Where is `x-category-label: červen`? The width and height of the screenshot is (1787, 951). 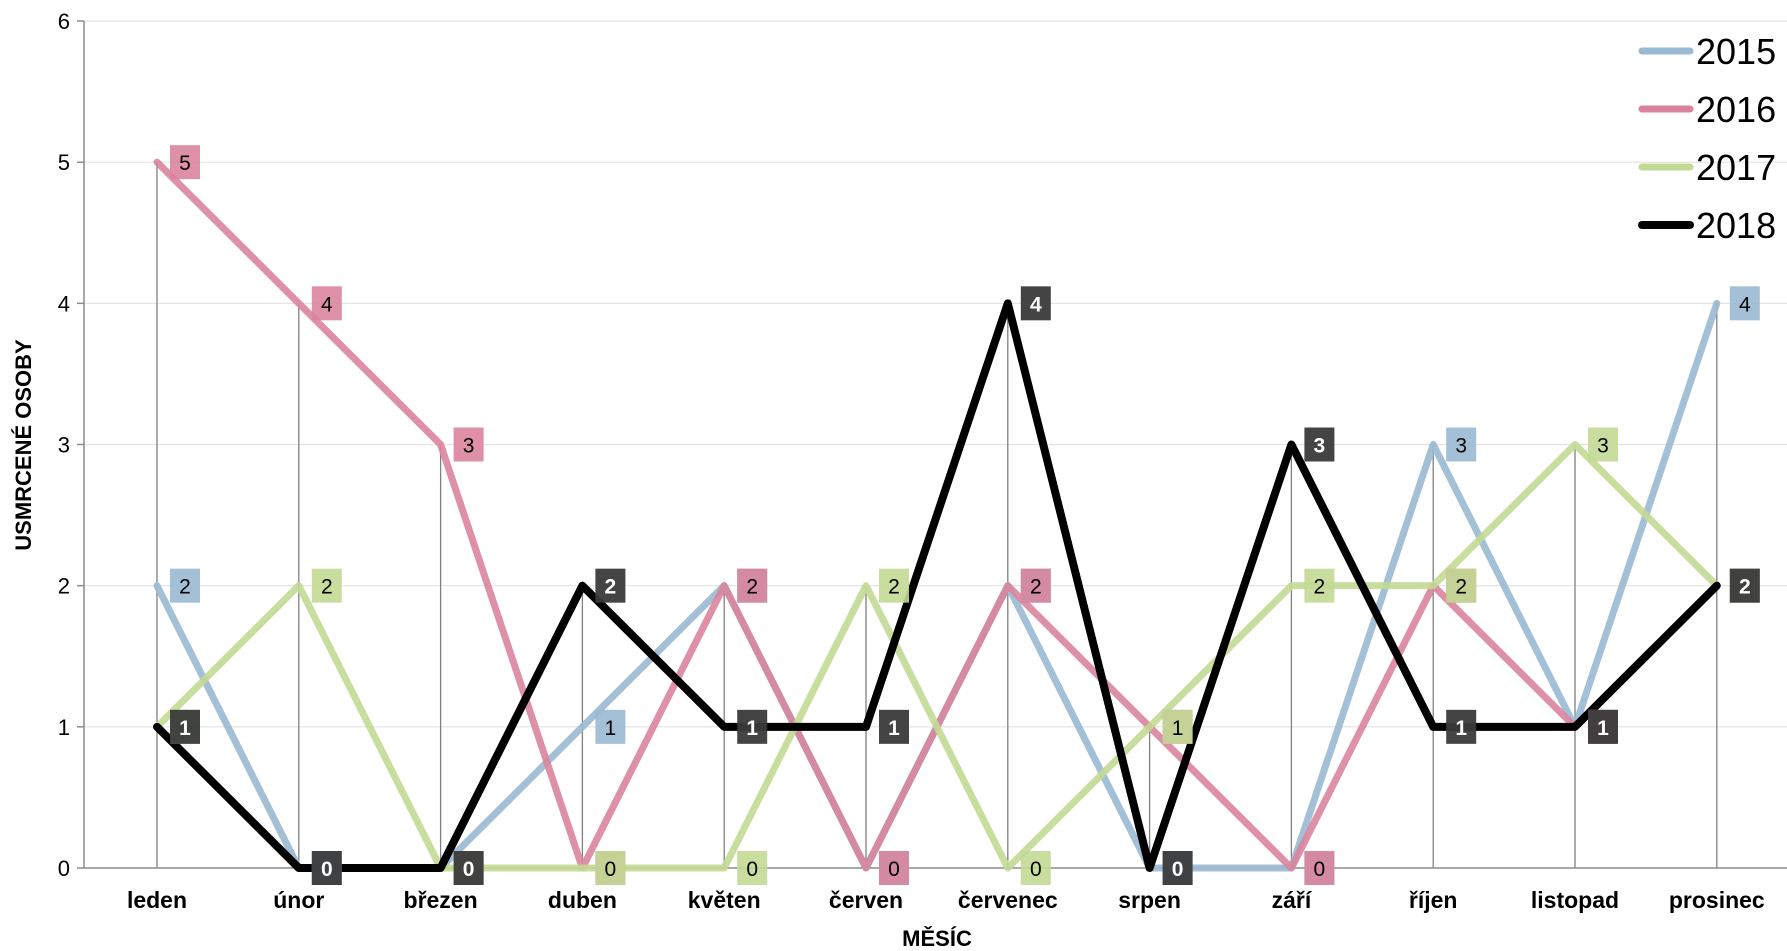
x-category-label: červen is located at coordinates (866, 900).